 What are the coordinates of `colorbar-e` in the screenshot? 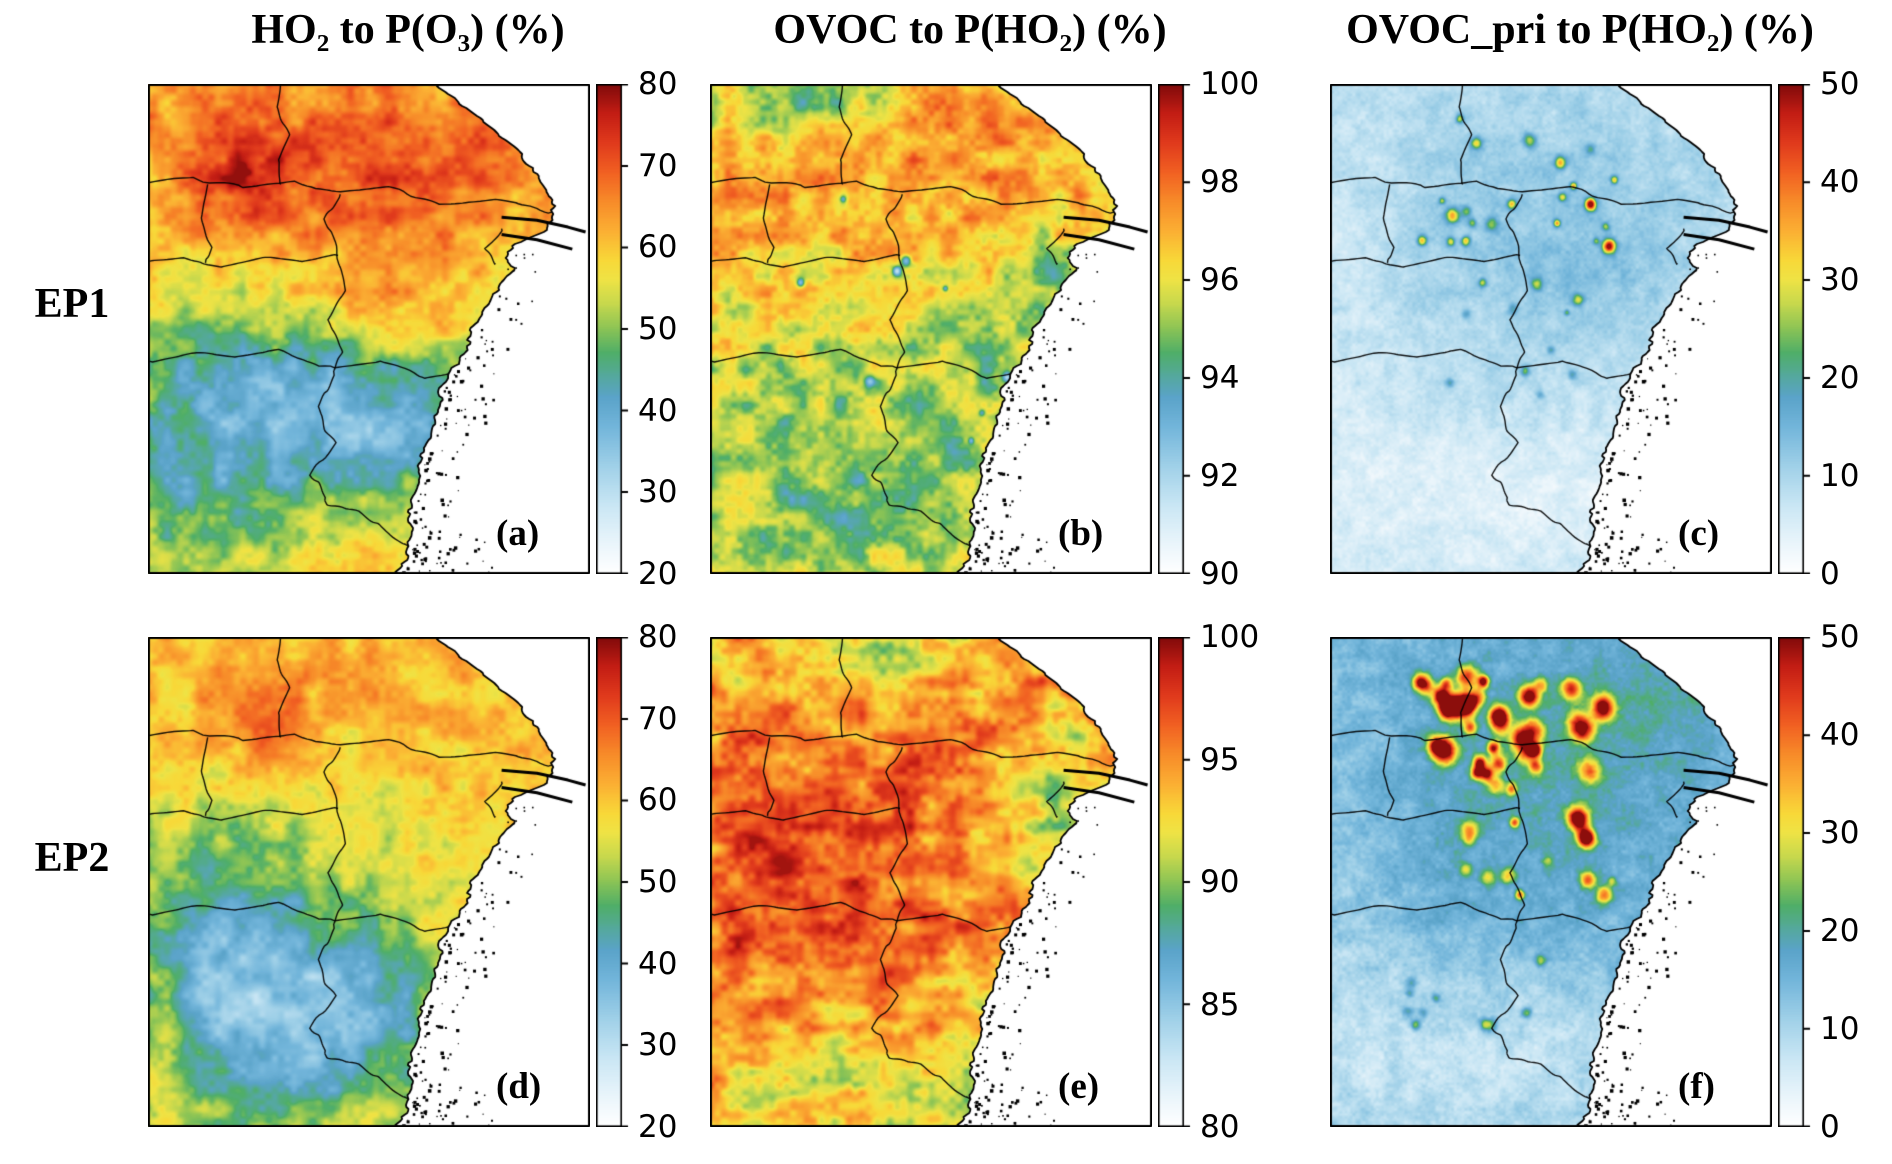 It's located at (1175, 882).